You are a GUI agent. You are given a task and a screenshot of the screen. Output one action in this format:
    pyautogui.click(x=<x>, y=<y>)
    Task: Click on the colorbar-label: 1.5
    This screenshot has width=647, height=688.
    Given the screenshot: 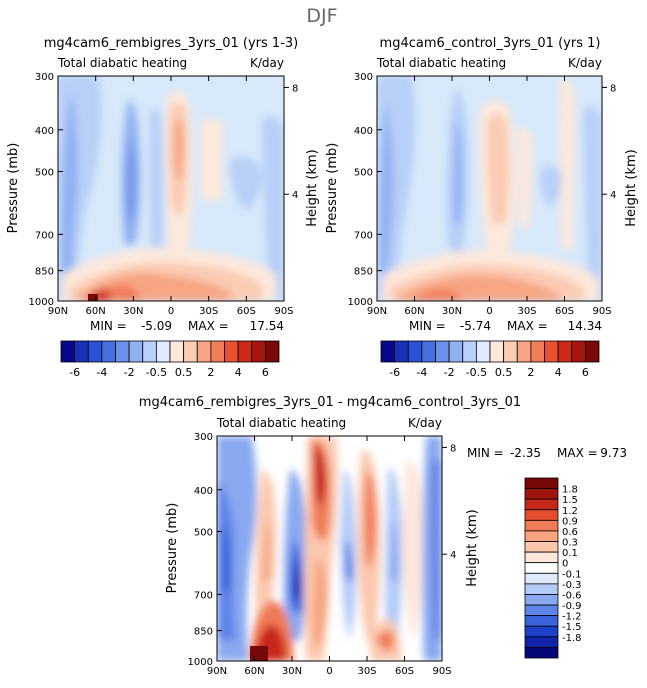 What is the action you would take?
    pyautogui.click(x=570, y=500)
    